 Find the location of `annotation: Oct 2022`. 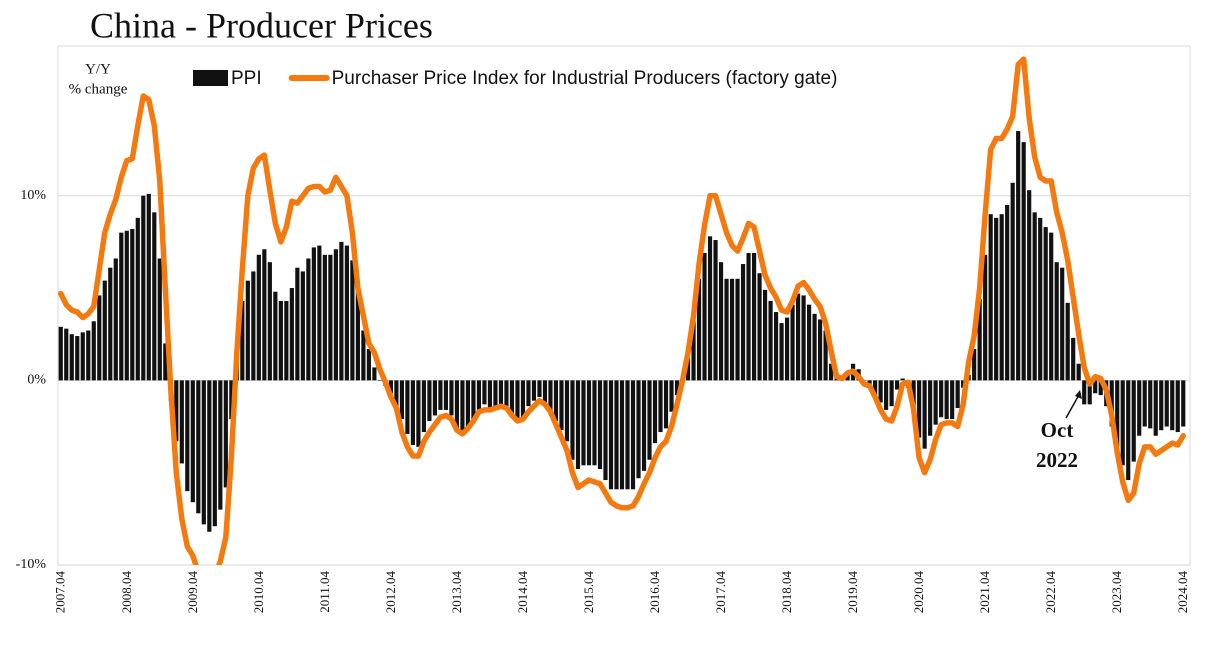

annotation: Oct 2022 is located at coordinates (1059, 431).